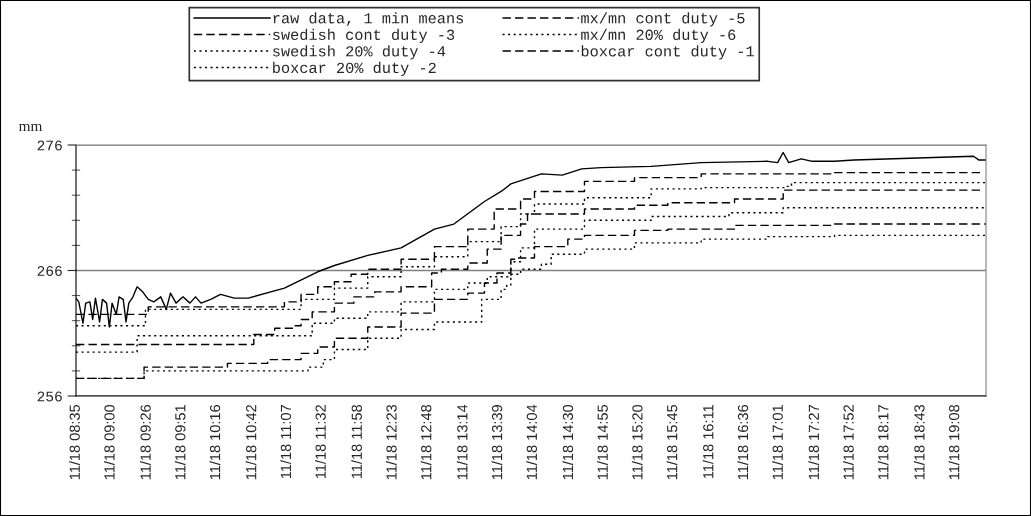 Image resolution: width=1031 pixels, height=516 pixels. Describe the element at coordinates (215, 442) in the screenshot. I see `x-tick-label: 11/18 10:16` at that location.